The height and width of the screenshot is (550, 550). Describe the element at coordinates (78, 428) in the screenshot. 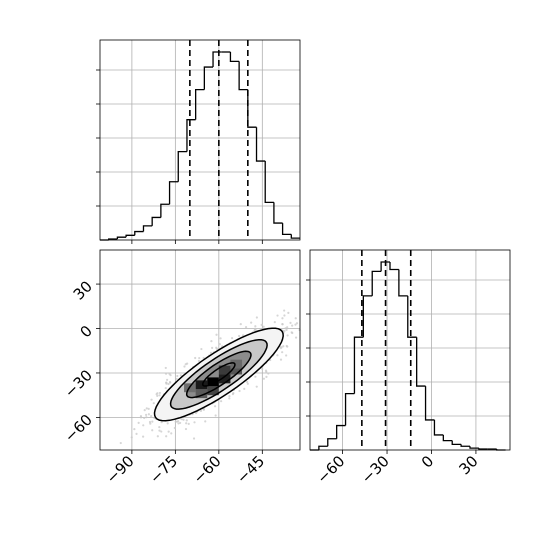

I see `y-tick-label: −60` at that location.